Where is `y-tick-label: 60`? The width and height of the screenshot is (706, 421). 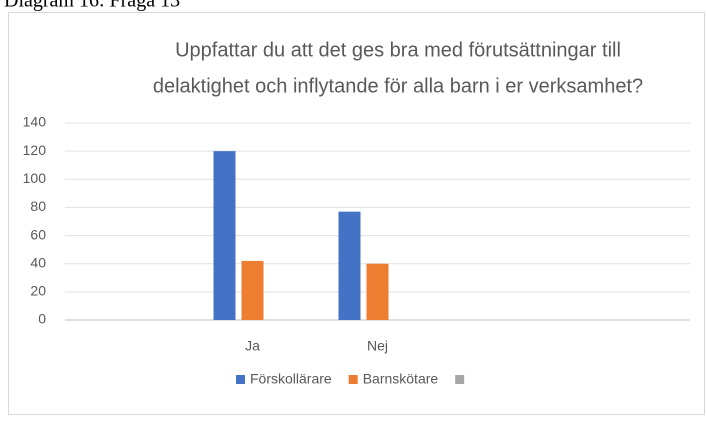 y-tick-label: 60 is located at coordinates (38, 234).